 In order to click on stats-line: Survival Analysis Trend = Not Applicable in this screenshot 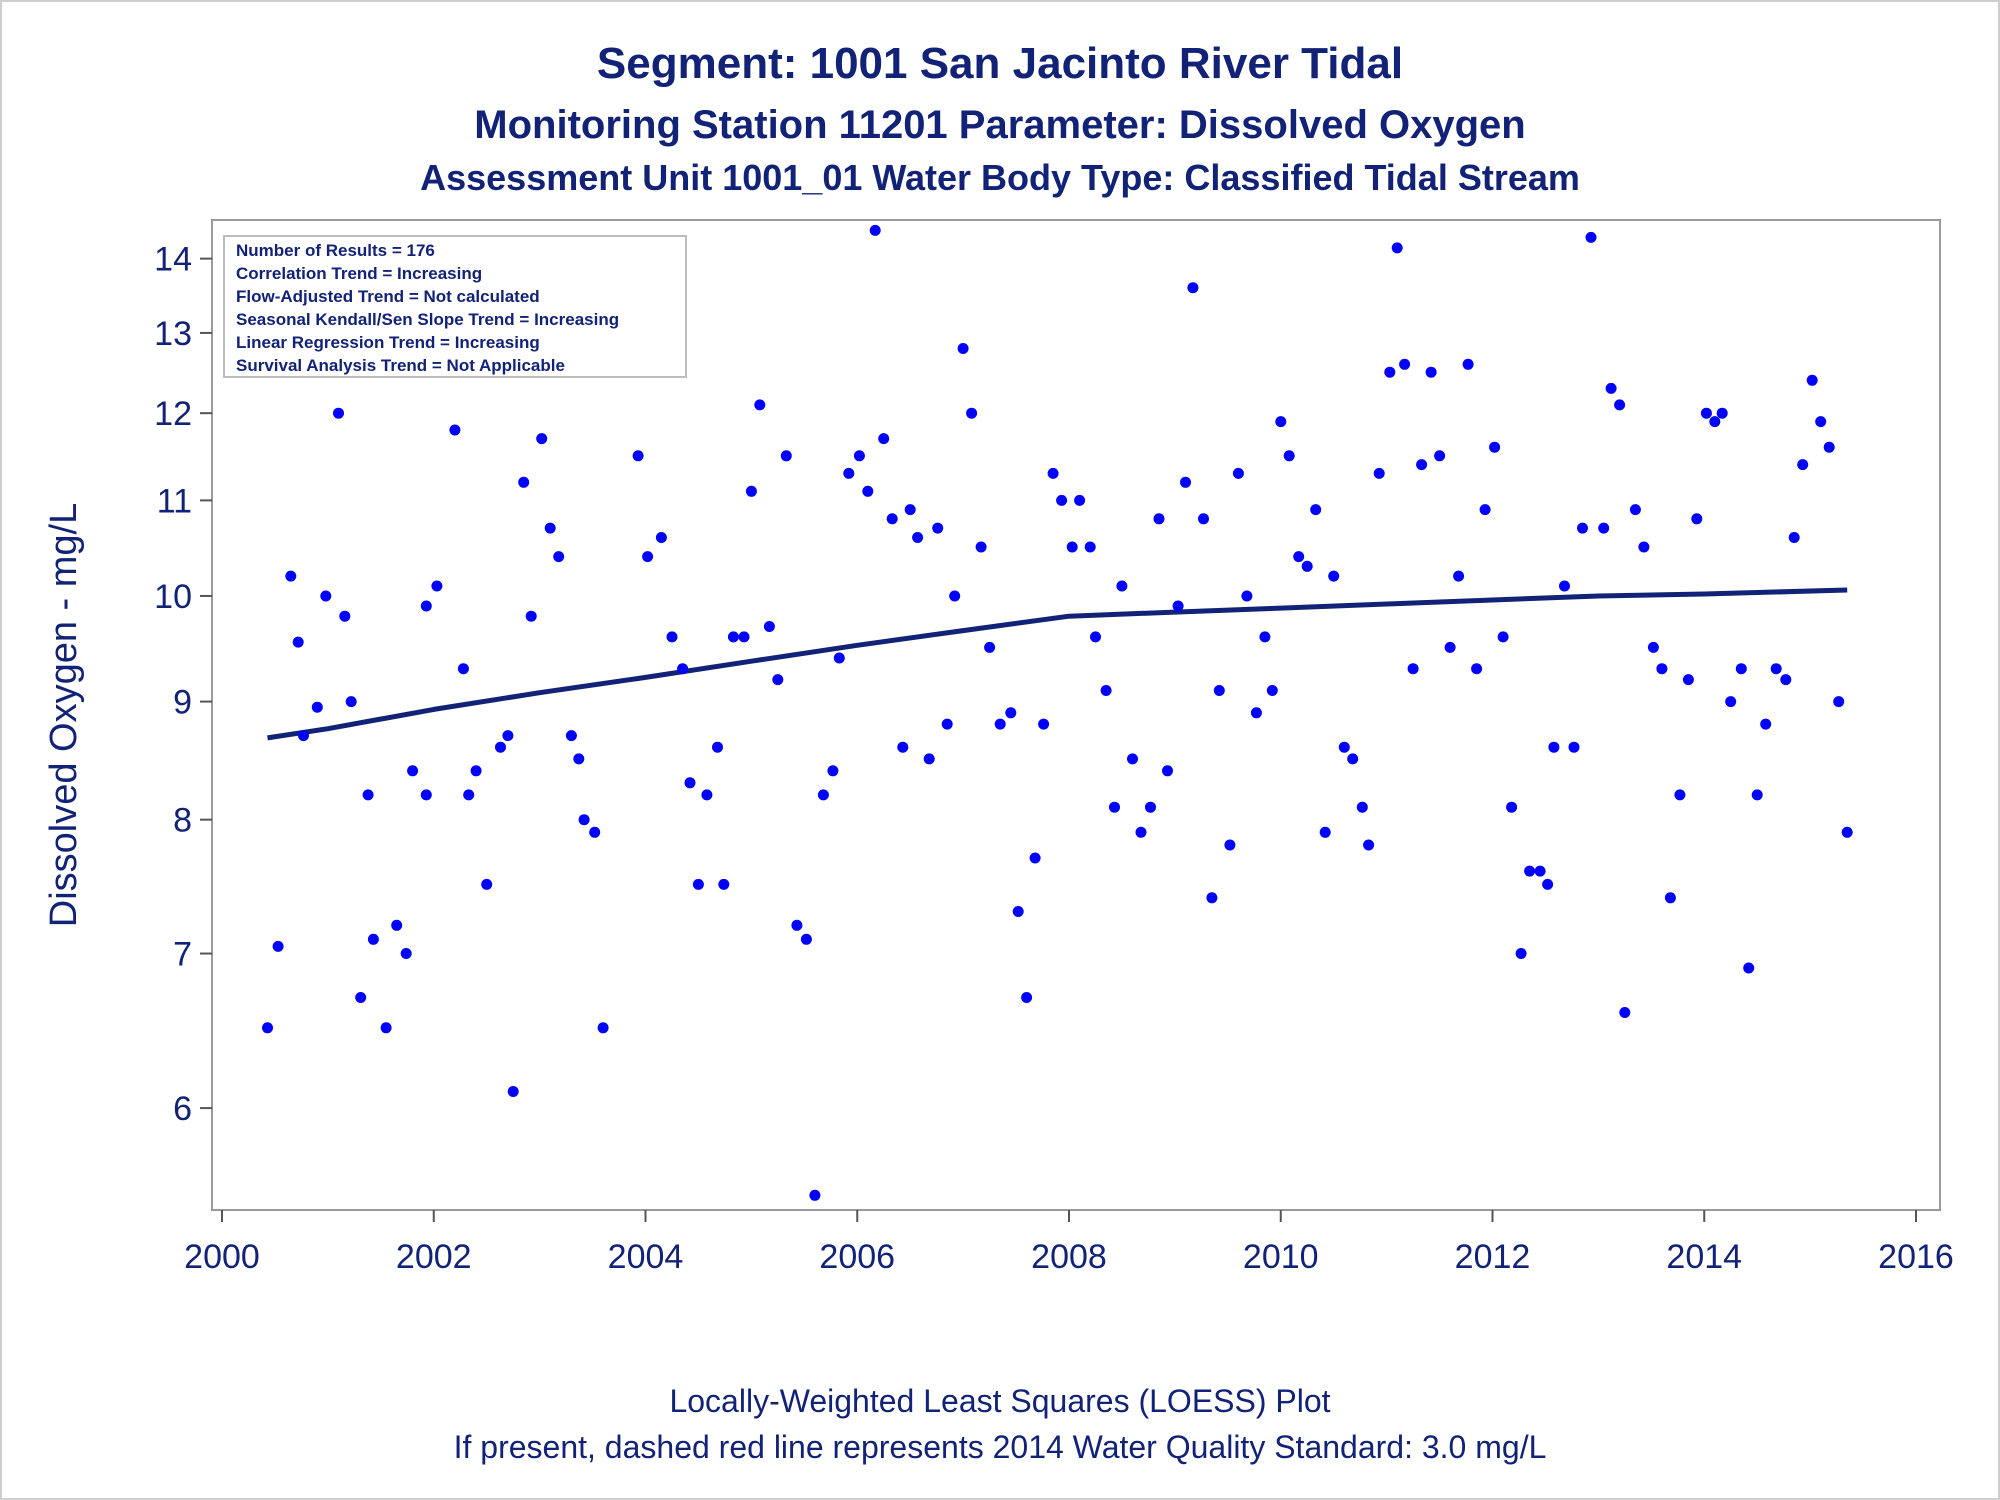, I will do `click(400, 365)`.